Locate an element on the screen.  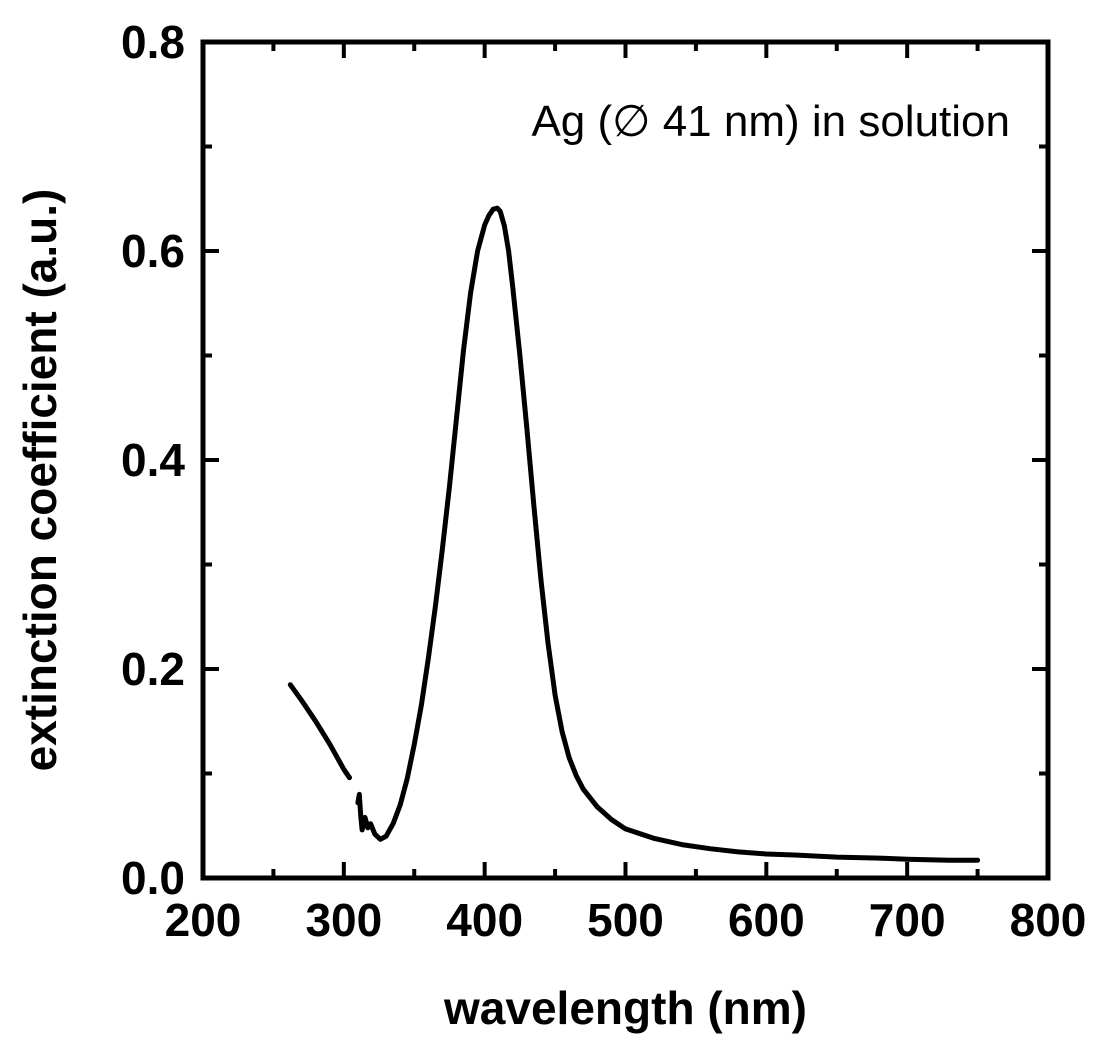
y-tick-label: 0.6 is located at coordinates (153, 251).